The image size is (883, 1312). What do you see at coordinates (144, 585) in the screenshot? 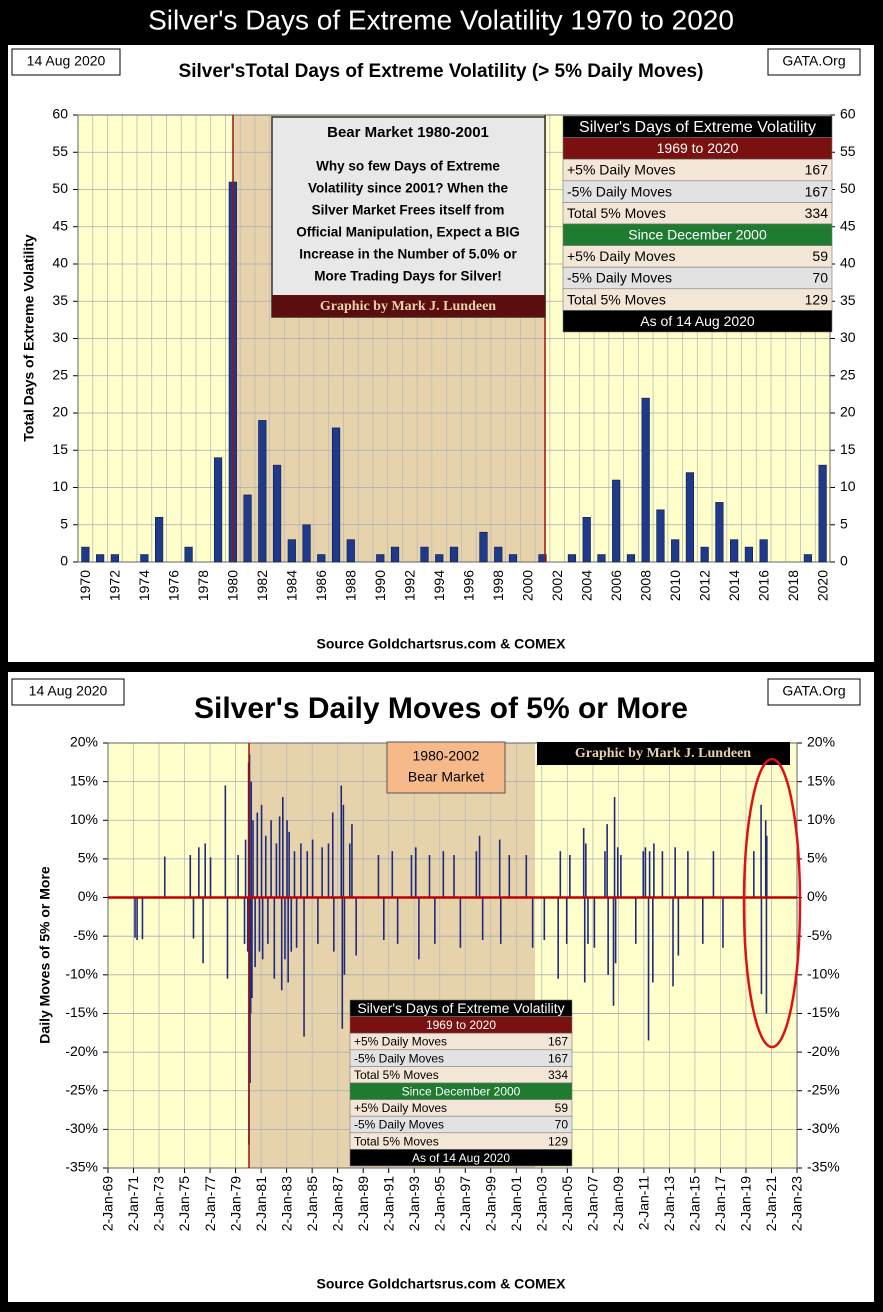
I see `x-tick-label: 1974` at bounding box center [144, 585].